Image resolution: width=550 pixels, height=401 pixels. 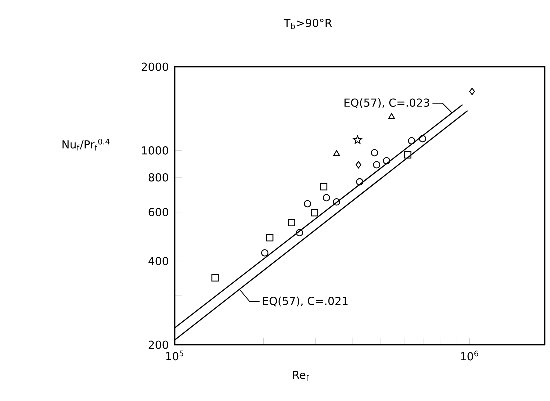 What do you see at coordinates (158, 212) in the screenshot?
I see `y-tick-label: 600` at bounding box center [158, 212].